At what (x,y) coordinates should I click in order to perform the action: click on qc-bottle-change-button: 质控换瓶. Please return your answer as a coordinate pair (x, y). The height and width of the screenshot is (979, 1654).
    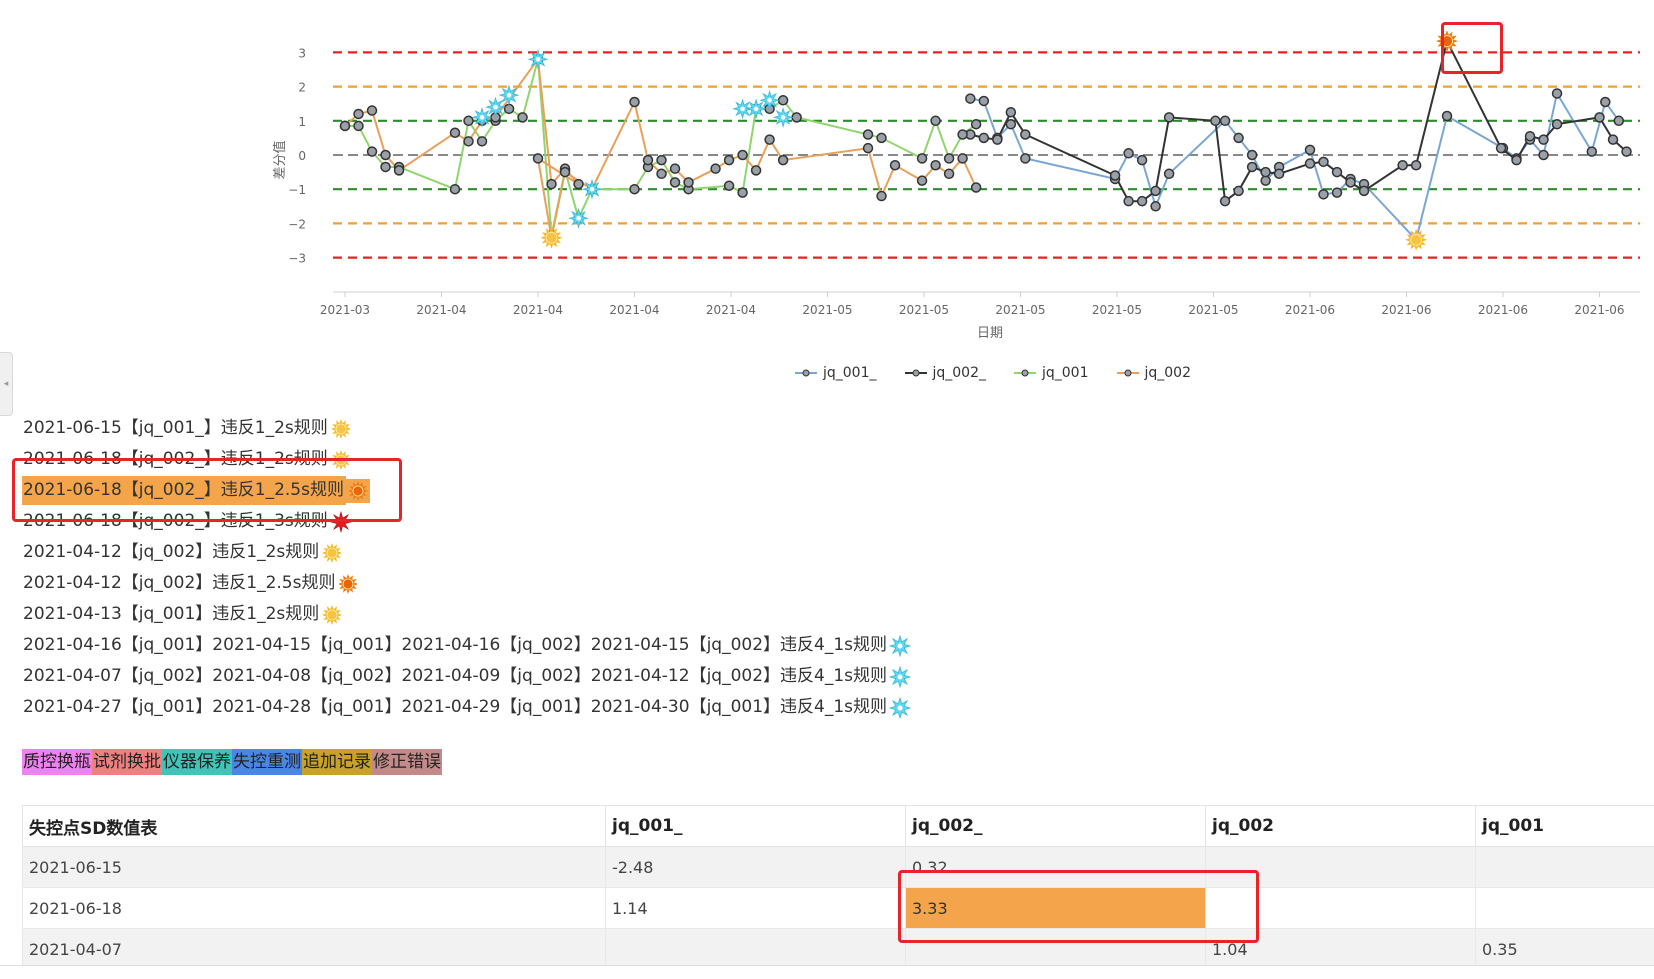
    Looking at the image, I should click on (57, 762).